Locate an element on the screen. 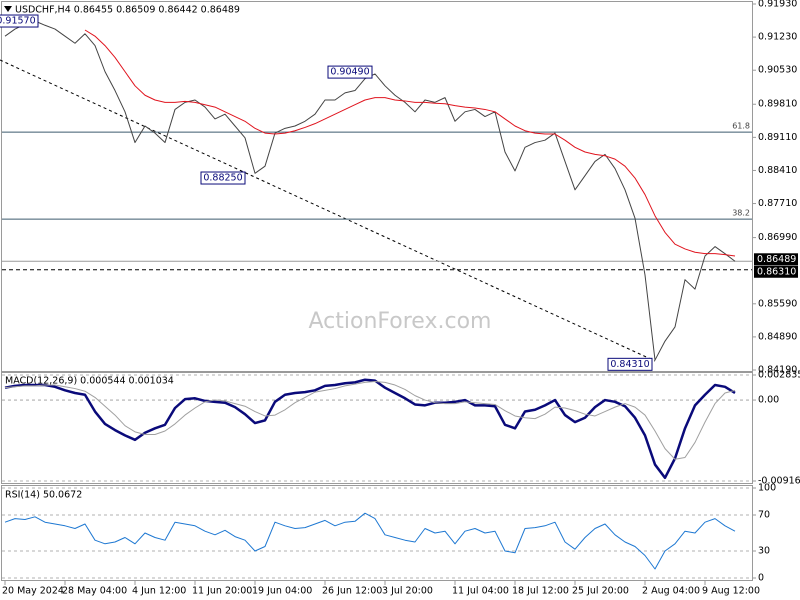  x-tick-label: 9 Aug 12:00 is located at coordinates (731, 591).